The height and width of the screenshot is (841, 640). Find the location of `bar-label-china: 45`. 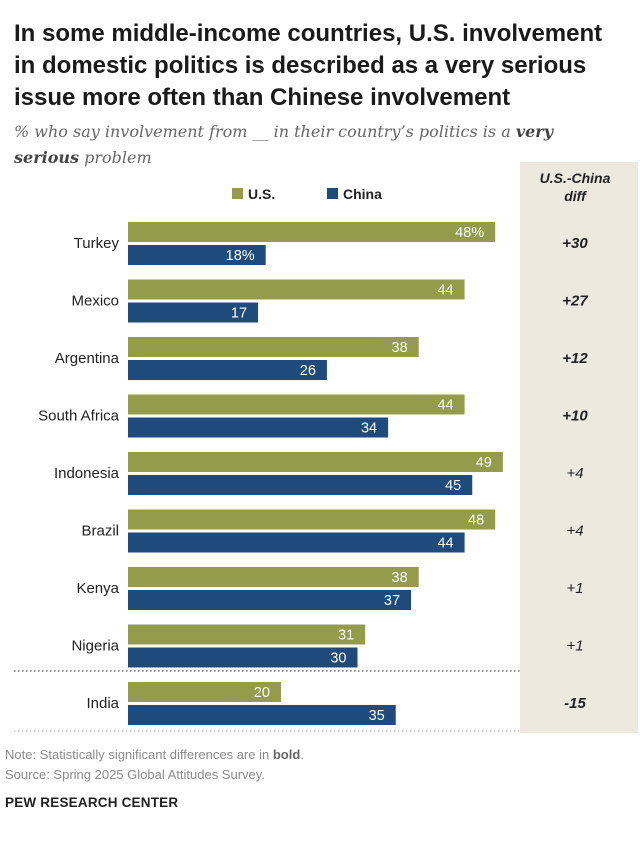

bar-label-china: 45 is located at coordinates (453, 486).